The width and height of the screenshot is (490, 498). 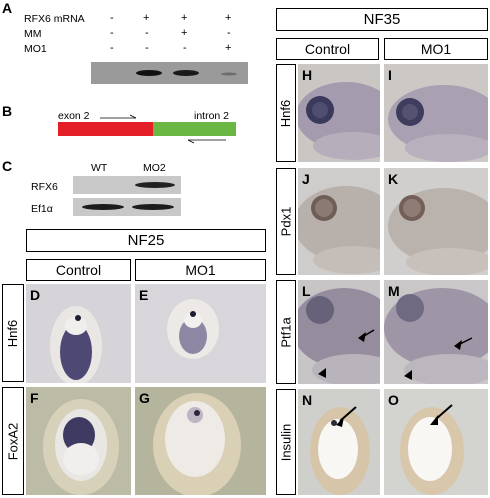 I want to click on nf35-col-mo1: MO1, so click(x=436, y=49).